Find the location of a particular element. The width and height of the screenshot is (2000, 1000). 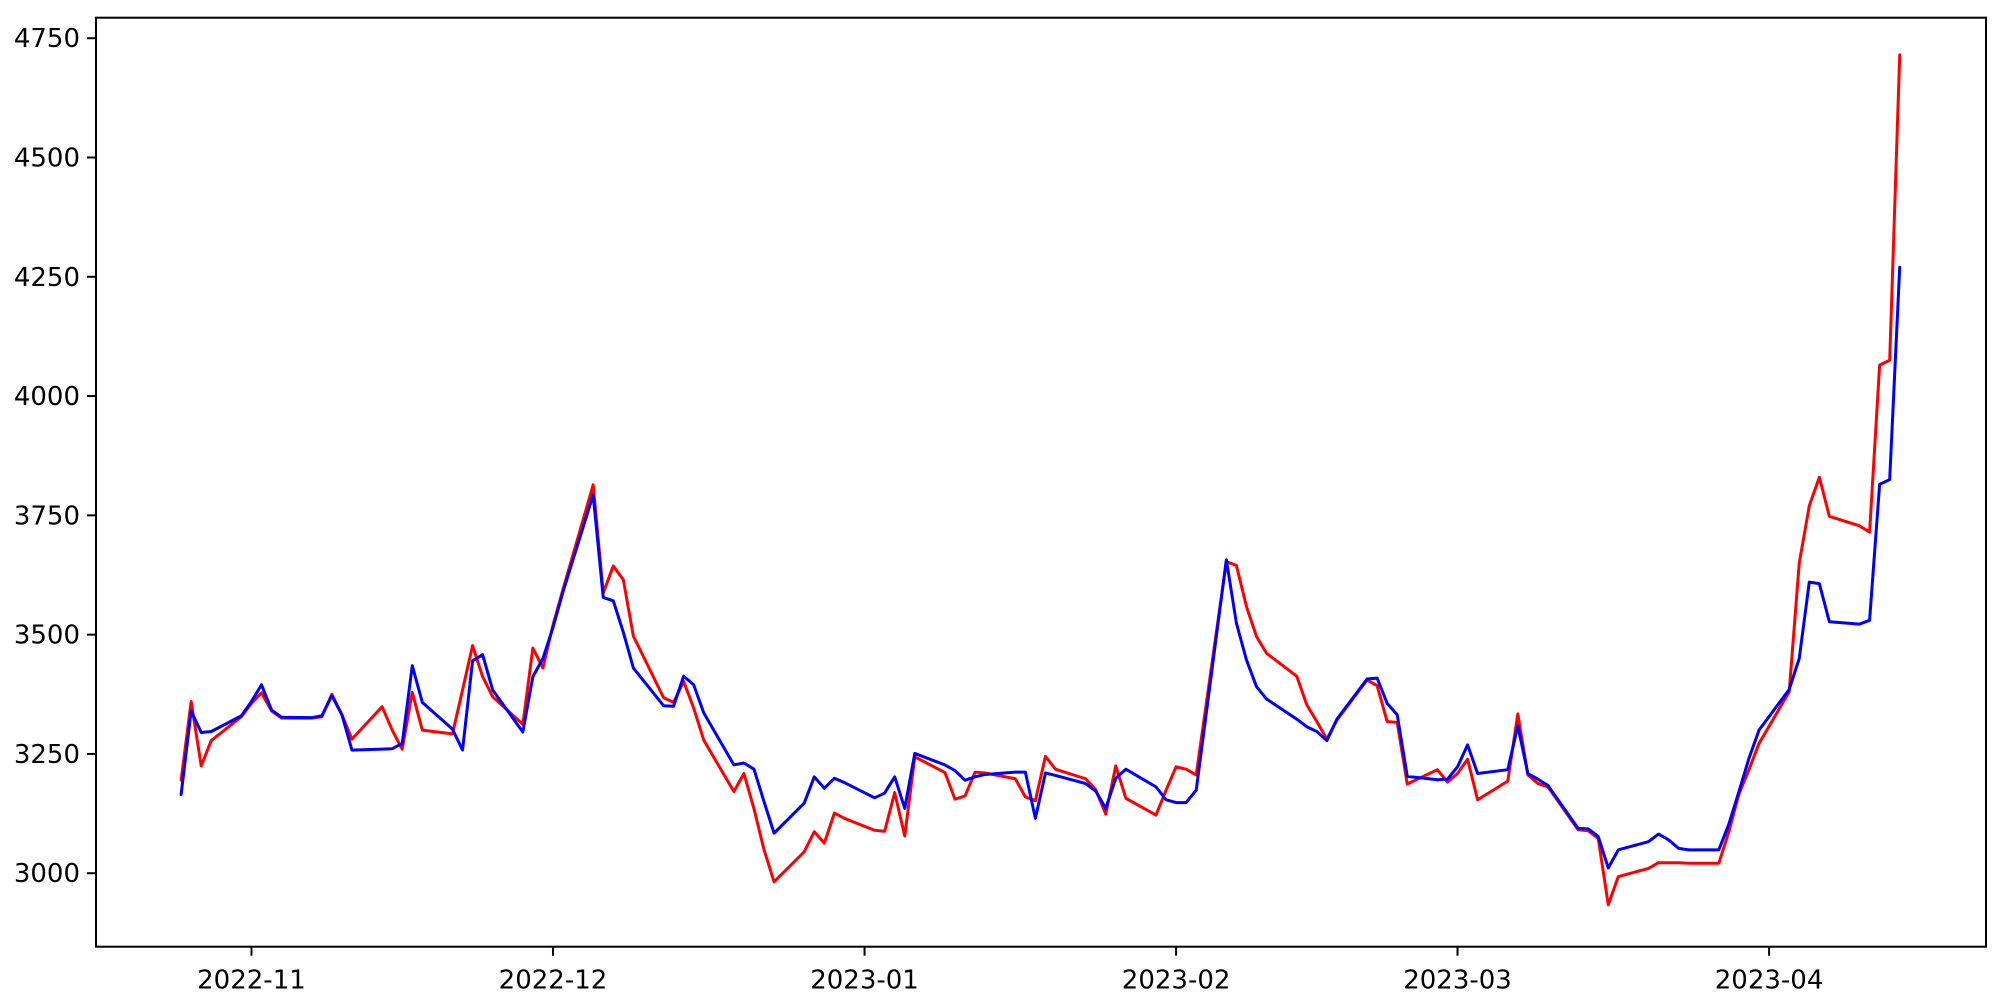

y-tick-label: 4250 is located at coordinates (47, 278).